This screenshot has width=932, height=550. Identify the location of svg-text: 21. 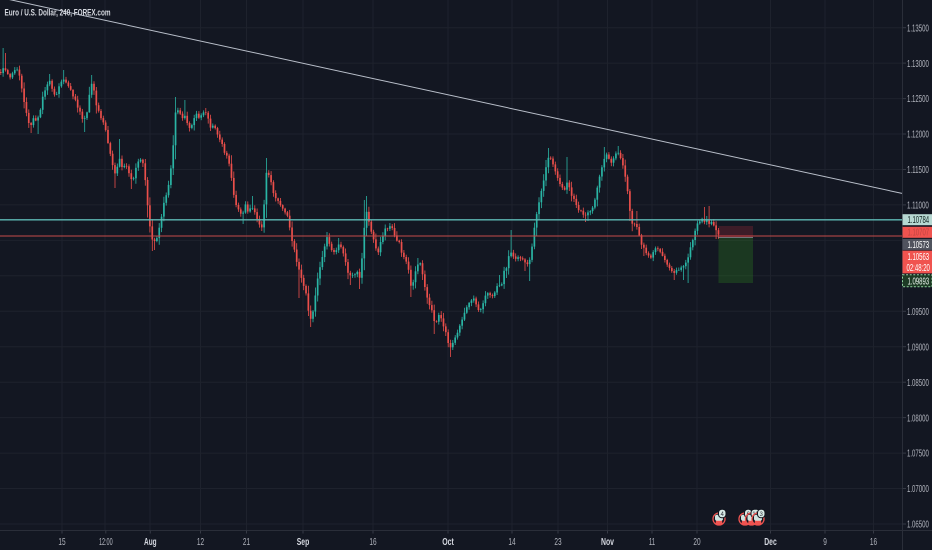
(246, 542).